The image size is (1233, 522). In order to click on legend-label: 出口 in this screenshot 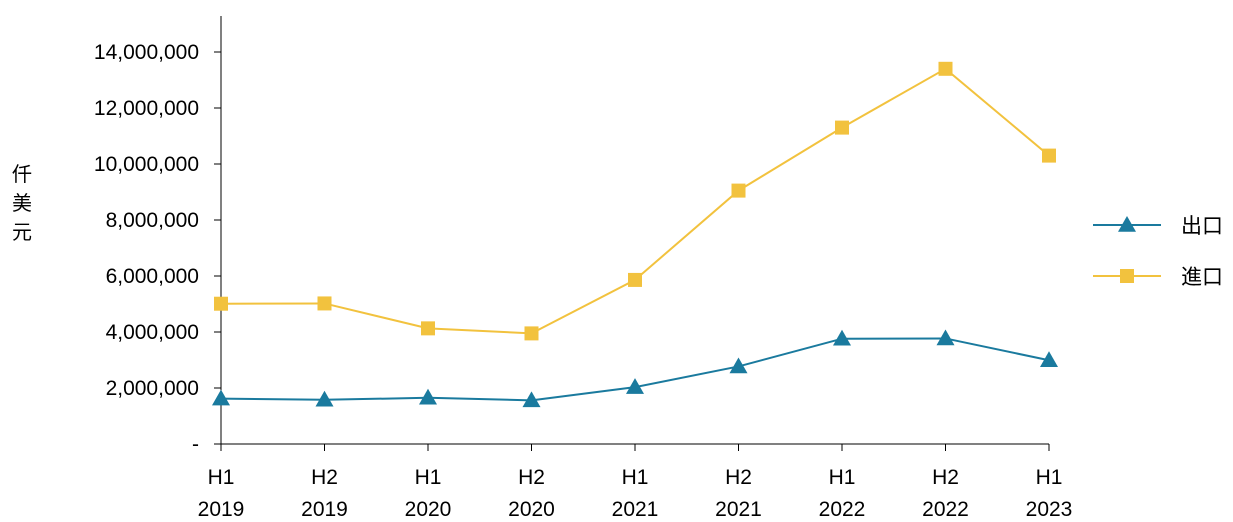, I will do `click(1202, 226)`.